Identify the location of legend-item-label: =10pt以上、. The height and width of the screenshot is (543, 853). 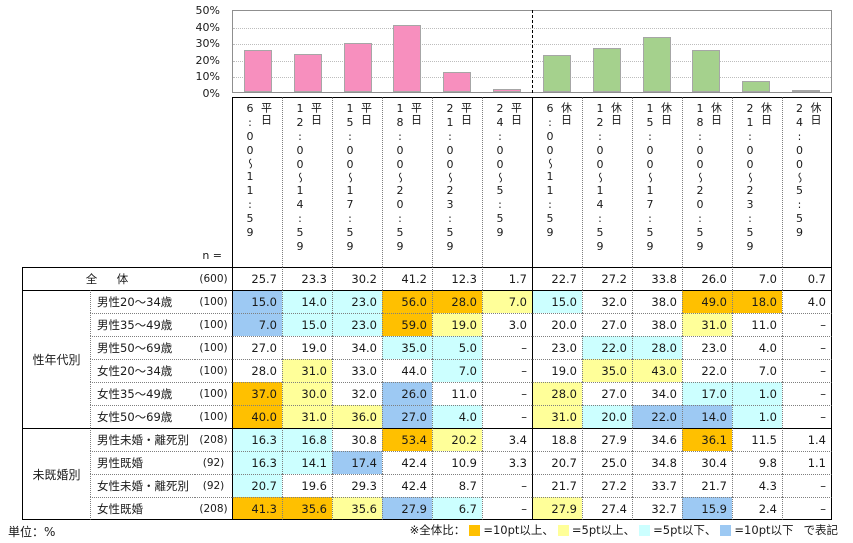
(518, 530).